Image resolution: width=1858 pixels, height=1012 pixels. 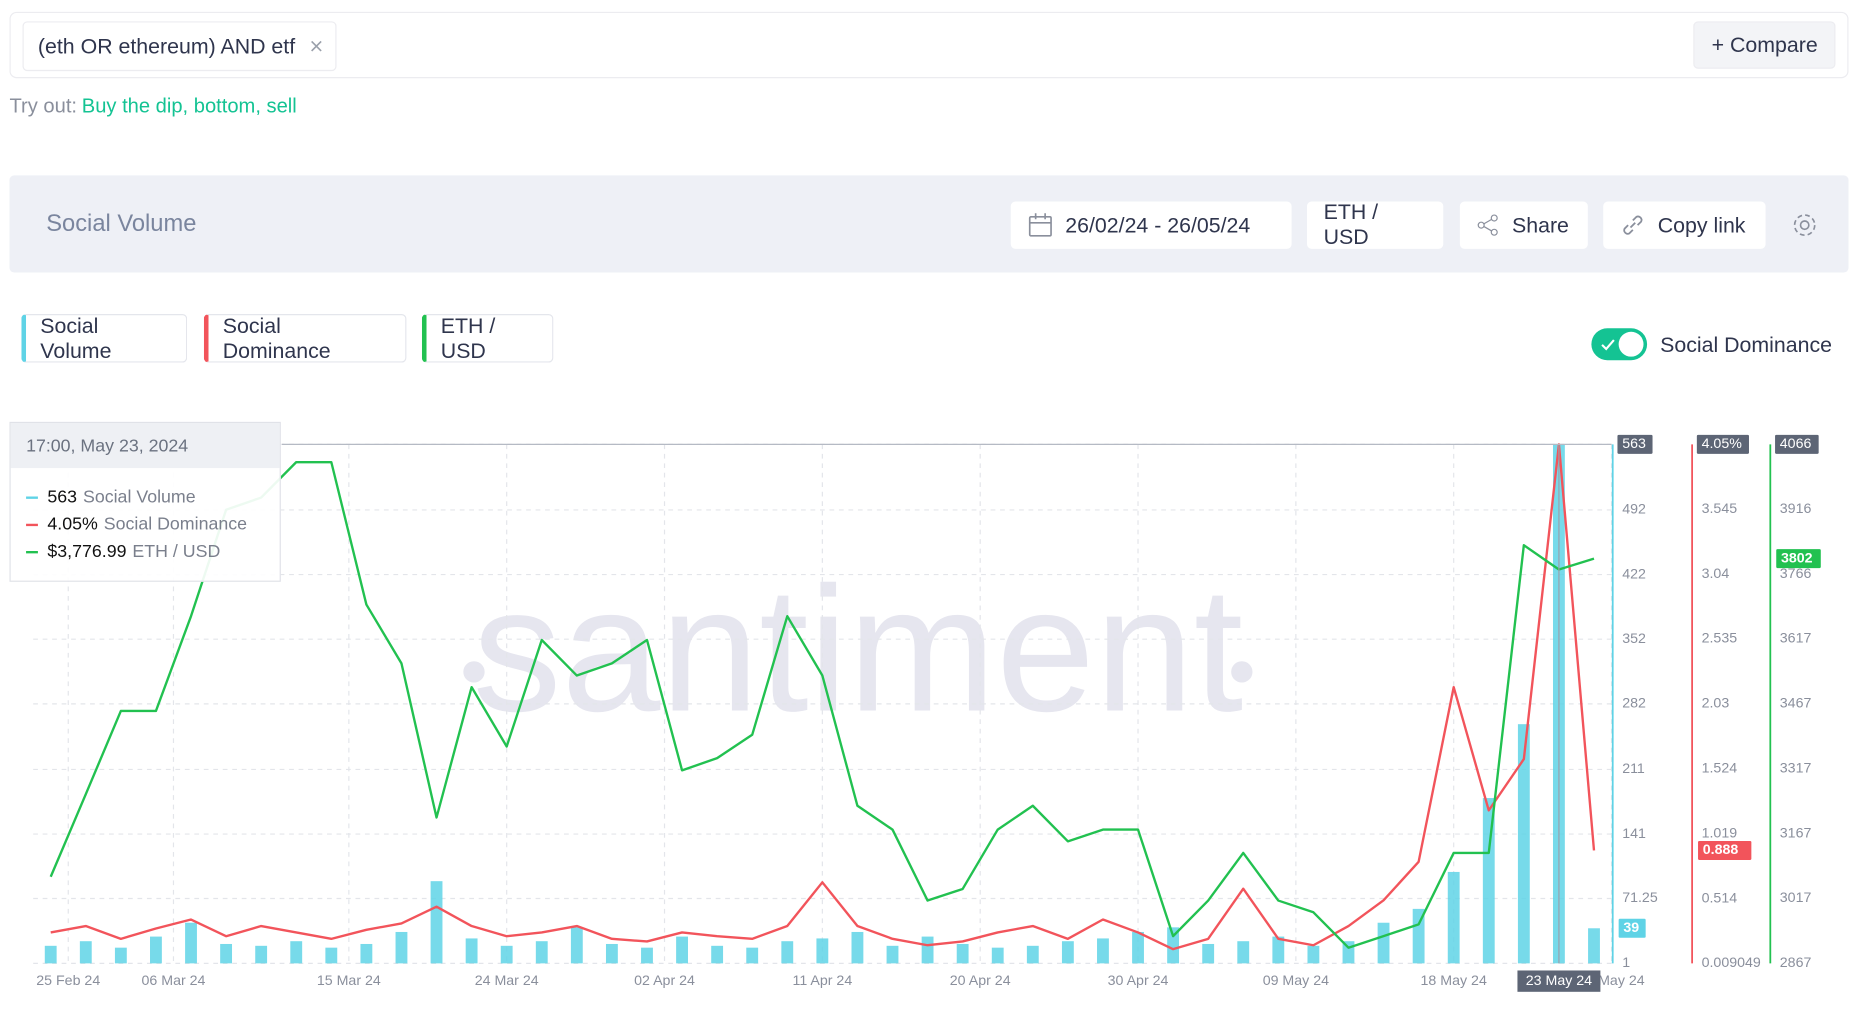 I want to click on panel-title: Social Volume, so click(x=121, y=223).